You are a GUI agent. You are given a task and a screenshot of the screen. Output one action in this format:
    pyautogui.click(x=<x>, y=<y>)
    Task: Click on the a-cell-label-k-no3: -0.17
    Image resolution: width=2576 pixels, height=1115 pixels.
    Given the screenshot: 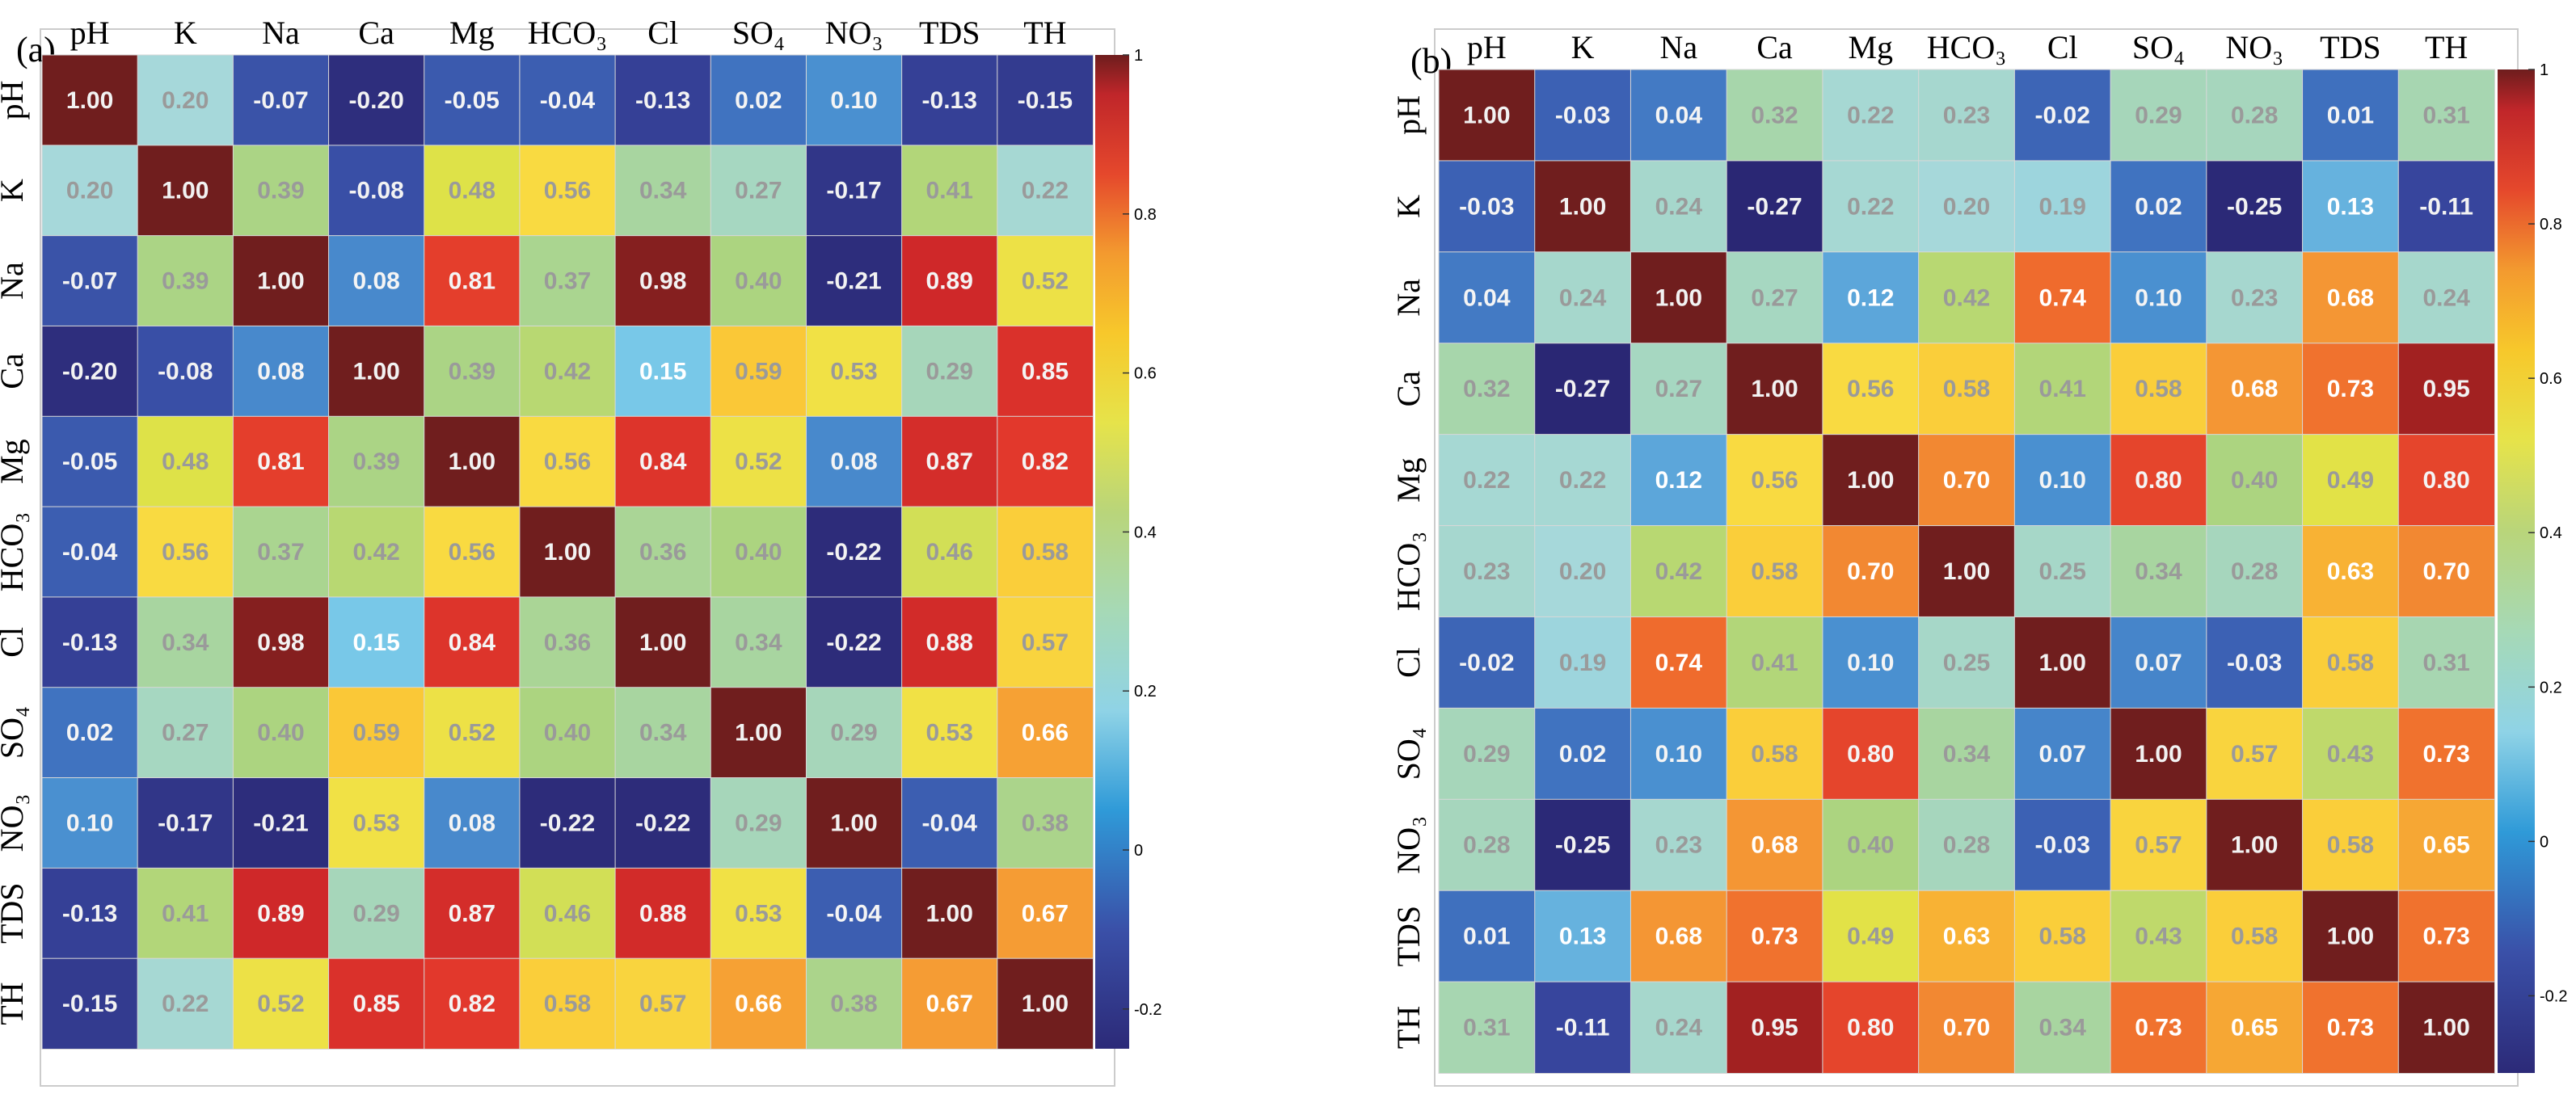 What is the action you would take?
    pyautogui.click(x=853, y=191)
    